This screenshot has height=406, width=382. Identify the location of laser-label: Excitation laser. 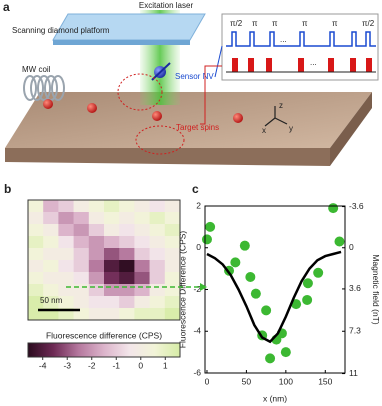
(166, 5).